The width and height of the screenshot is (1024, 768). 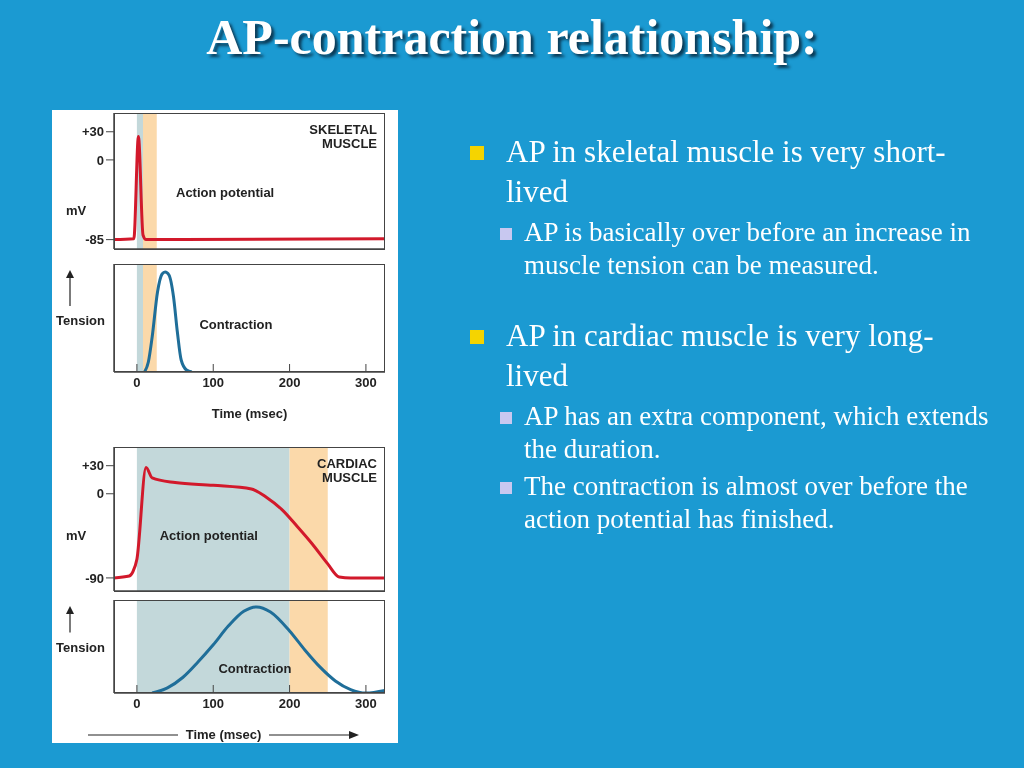 What do you see at coordinates (342, 136) in the screenshot?
I see `text: SKELETAL MUSCLE` at bounding box center [342, 136].